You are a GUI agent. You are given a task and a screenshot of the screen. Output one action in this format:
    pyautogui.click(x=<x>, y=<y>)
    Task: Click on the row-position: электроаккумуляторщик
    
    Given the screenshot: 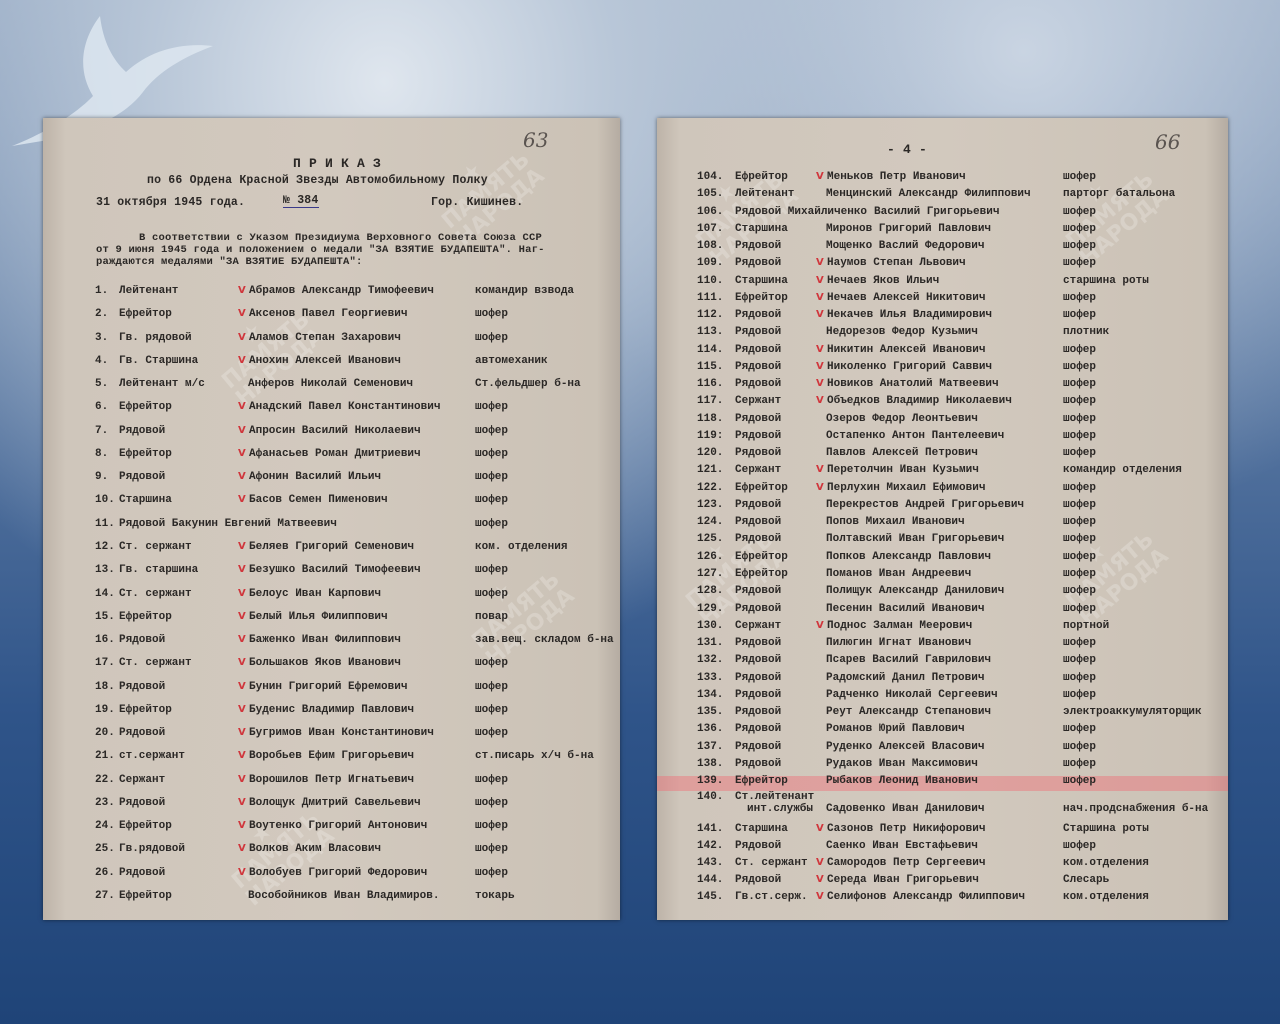 What is the action you would take?
    pyautogui.click(x=1132, y=712)
    